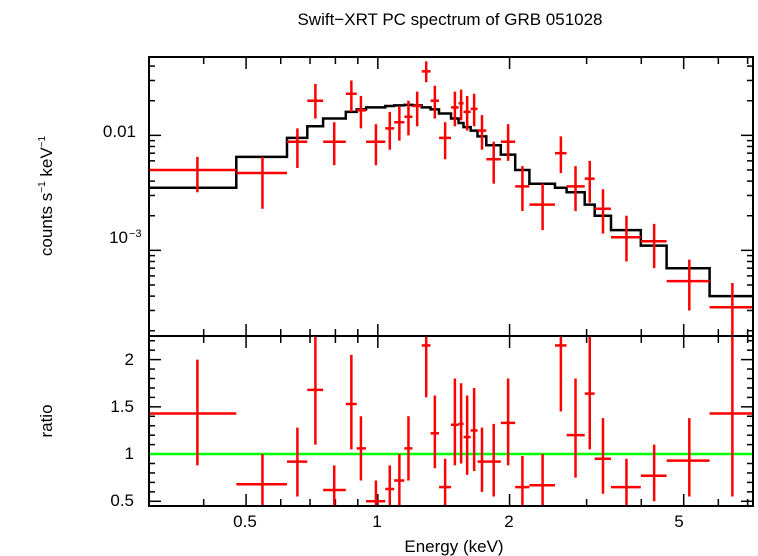 The image size is (758, 556). What do you see at coordinates (453, 546) in the screenshot?
I see `x-axis-label: Energy (keV)` at bounding box center [453, 546].